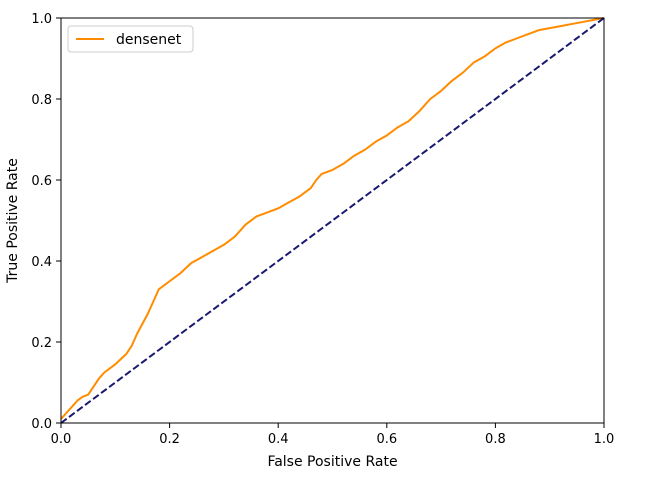 The height and width of the screenshot is (478, 658). Describe the element at coordinates (169, 439) in the screenshot. I see `x-tick-label: 0.2` at that location.